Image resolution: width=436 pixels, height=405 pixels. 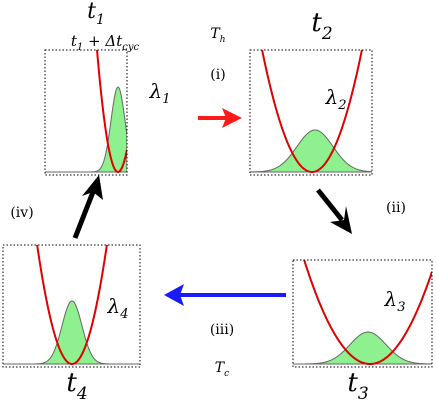 I want to click on arrow-iv, so click(x=84, y=215).